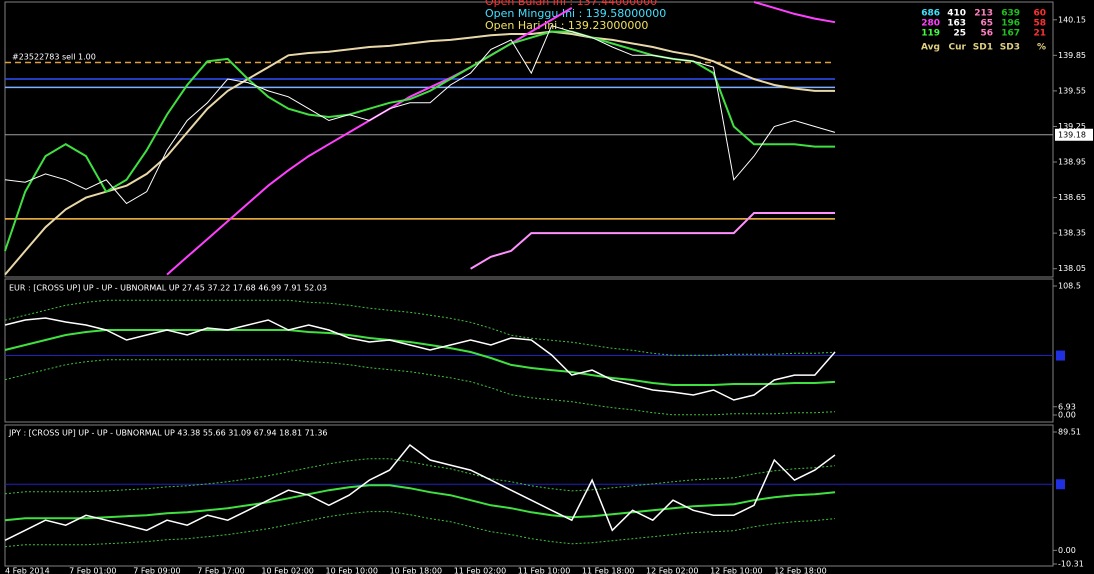 The height and width of the screenshot is (574, 1094). I want to click on x-tick-label: 10 Feb 10:00, so click(352, 570).